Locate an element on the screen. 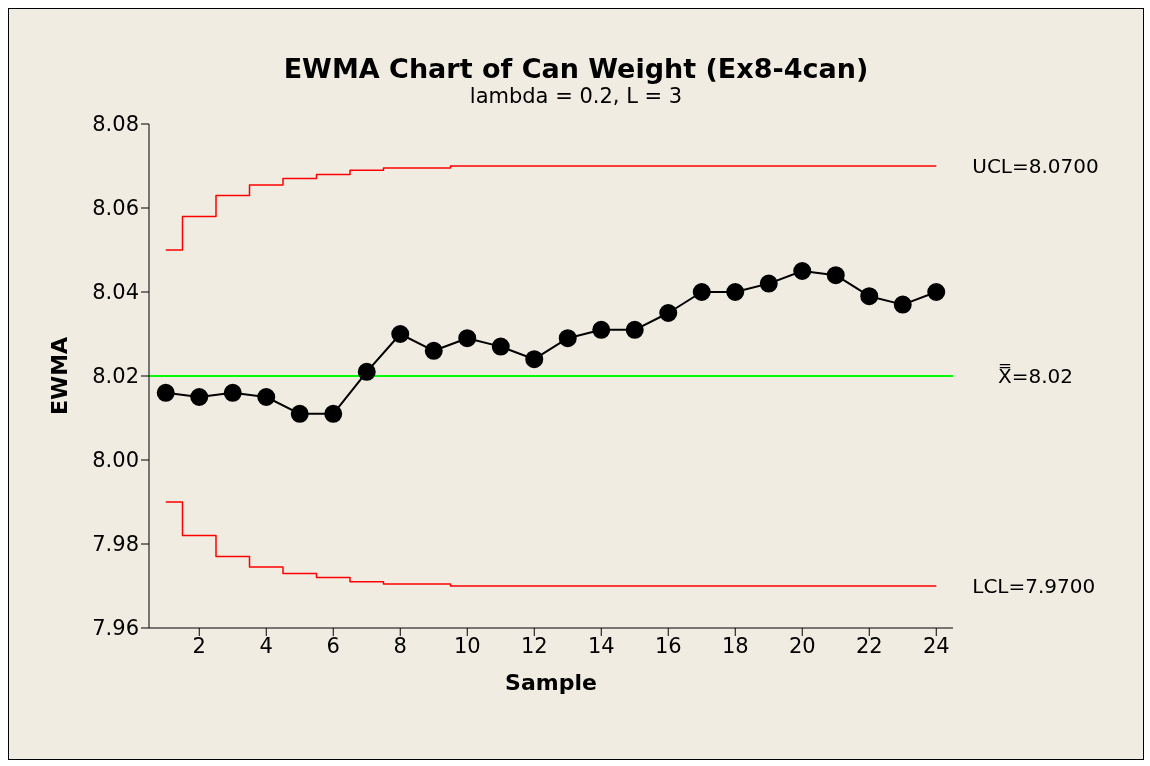 This screenshot has width=1150, height=766. y-tick-label: 8.08 is located at coordinates (115, 124).